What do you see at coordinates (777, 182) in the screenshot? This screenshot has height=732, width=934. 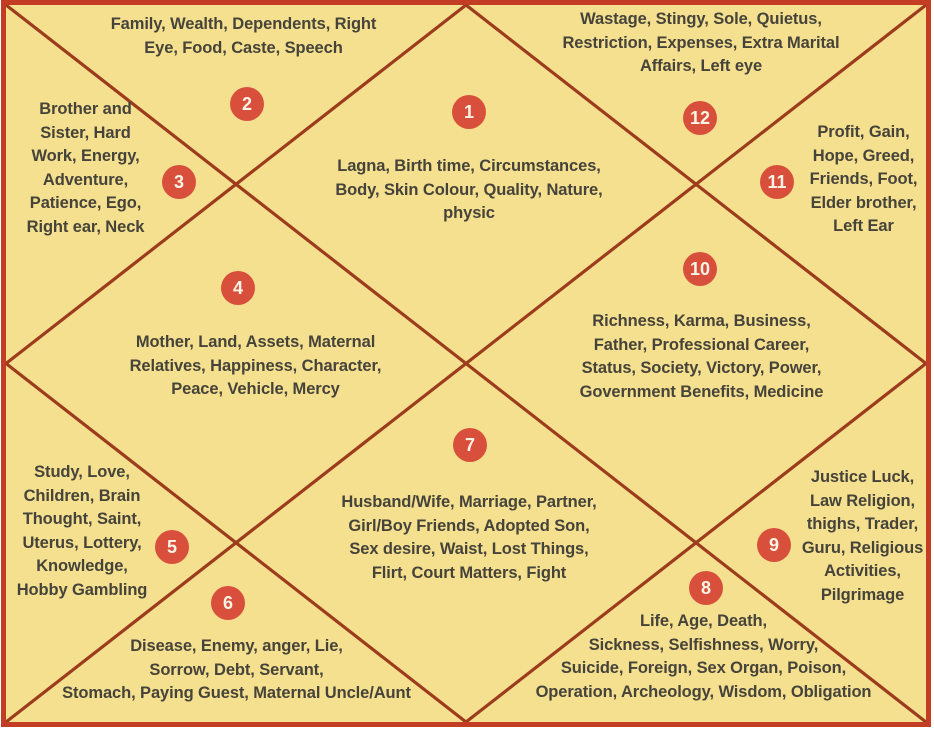 I see `house-11-number-badge: 11` at bounding box center [777, 182].